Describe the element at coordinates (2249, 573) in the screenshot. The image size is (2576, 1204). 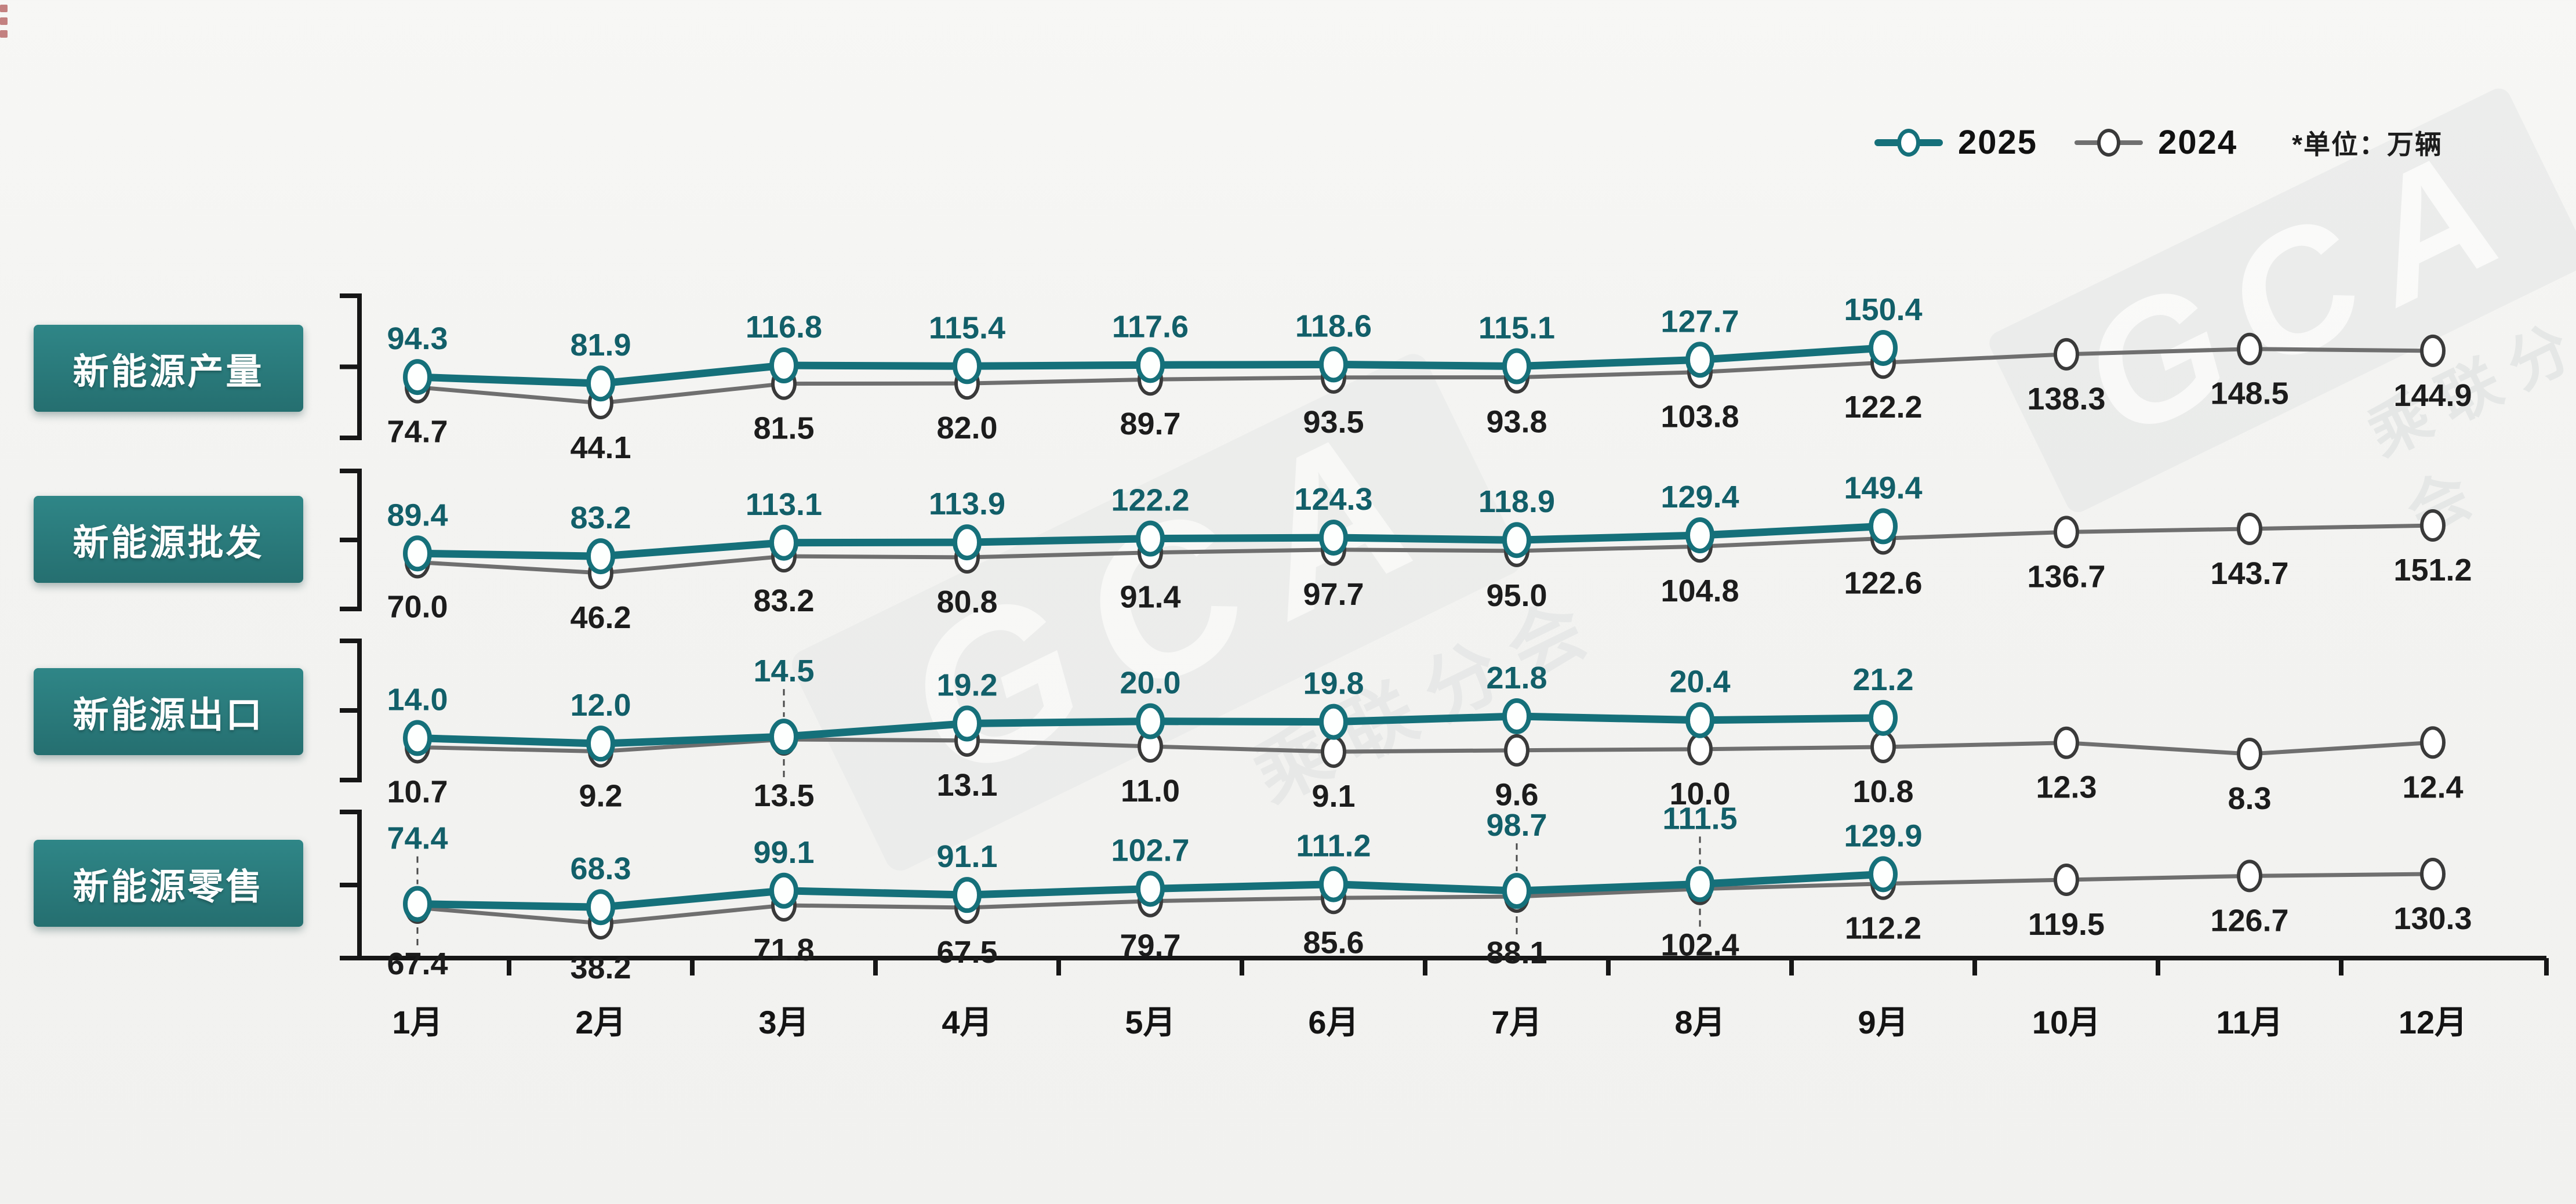
I see `value-label-2024: 143.7` at that location.